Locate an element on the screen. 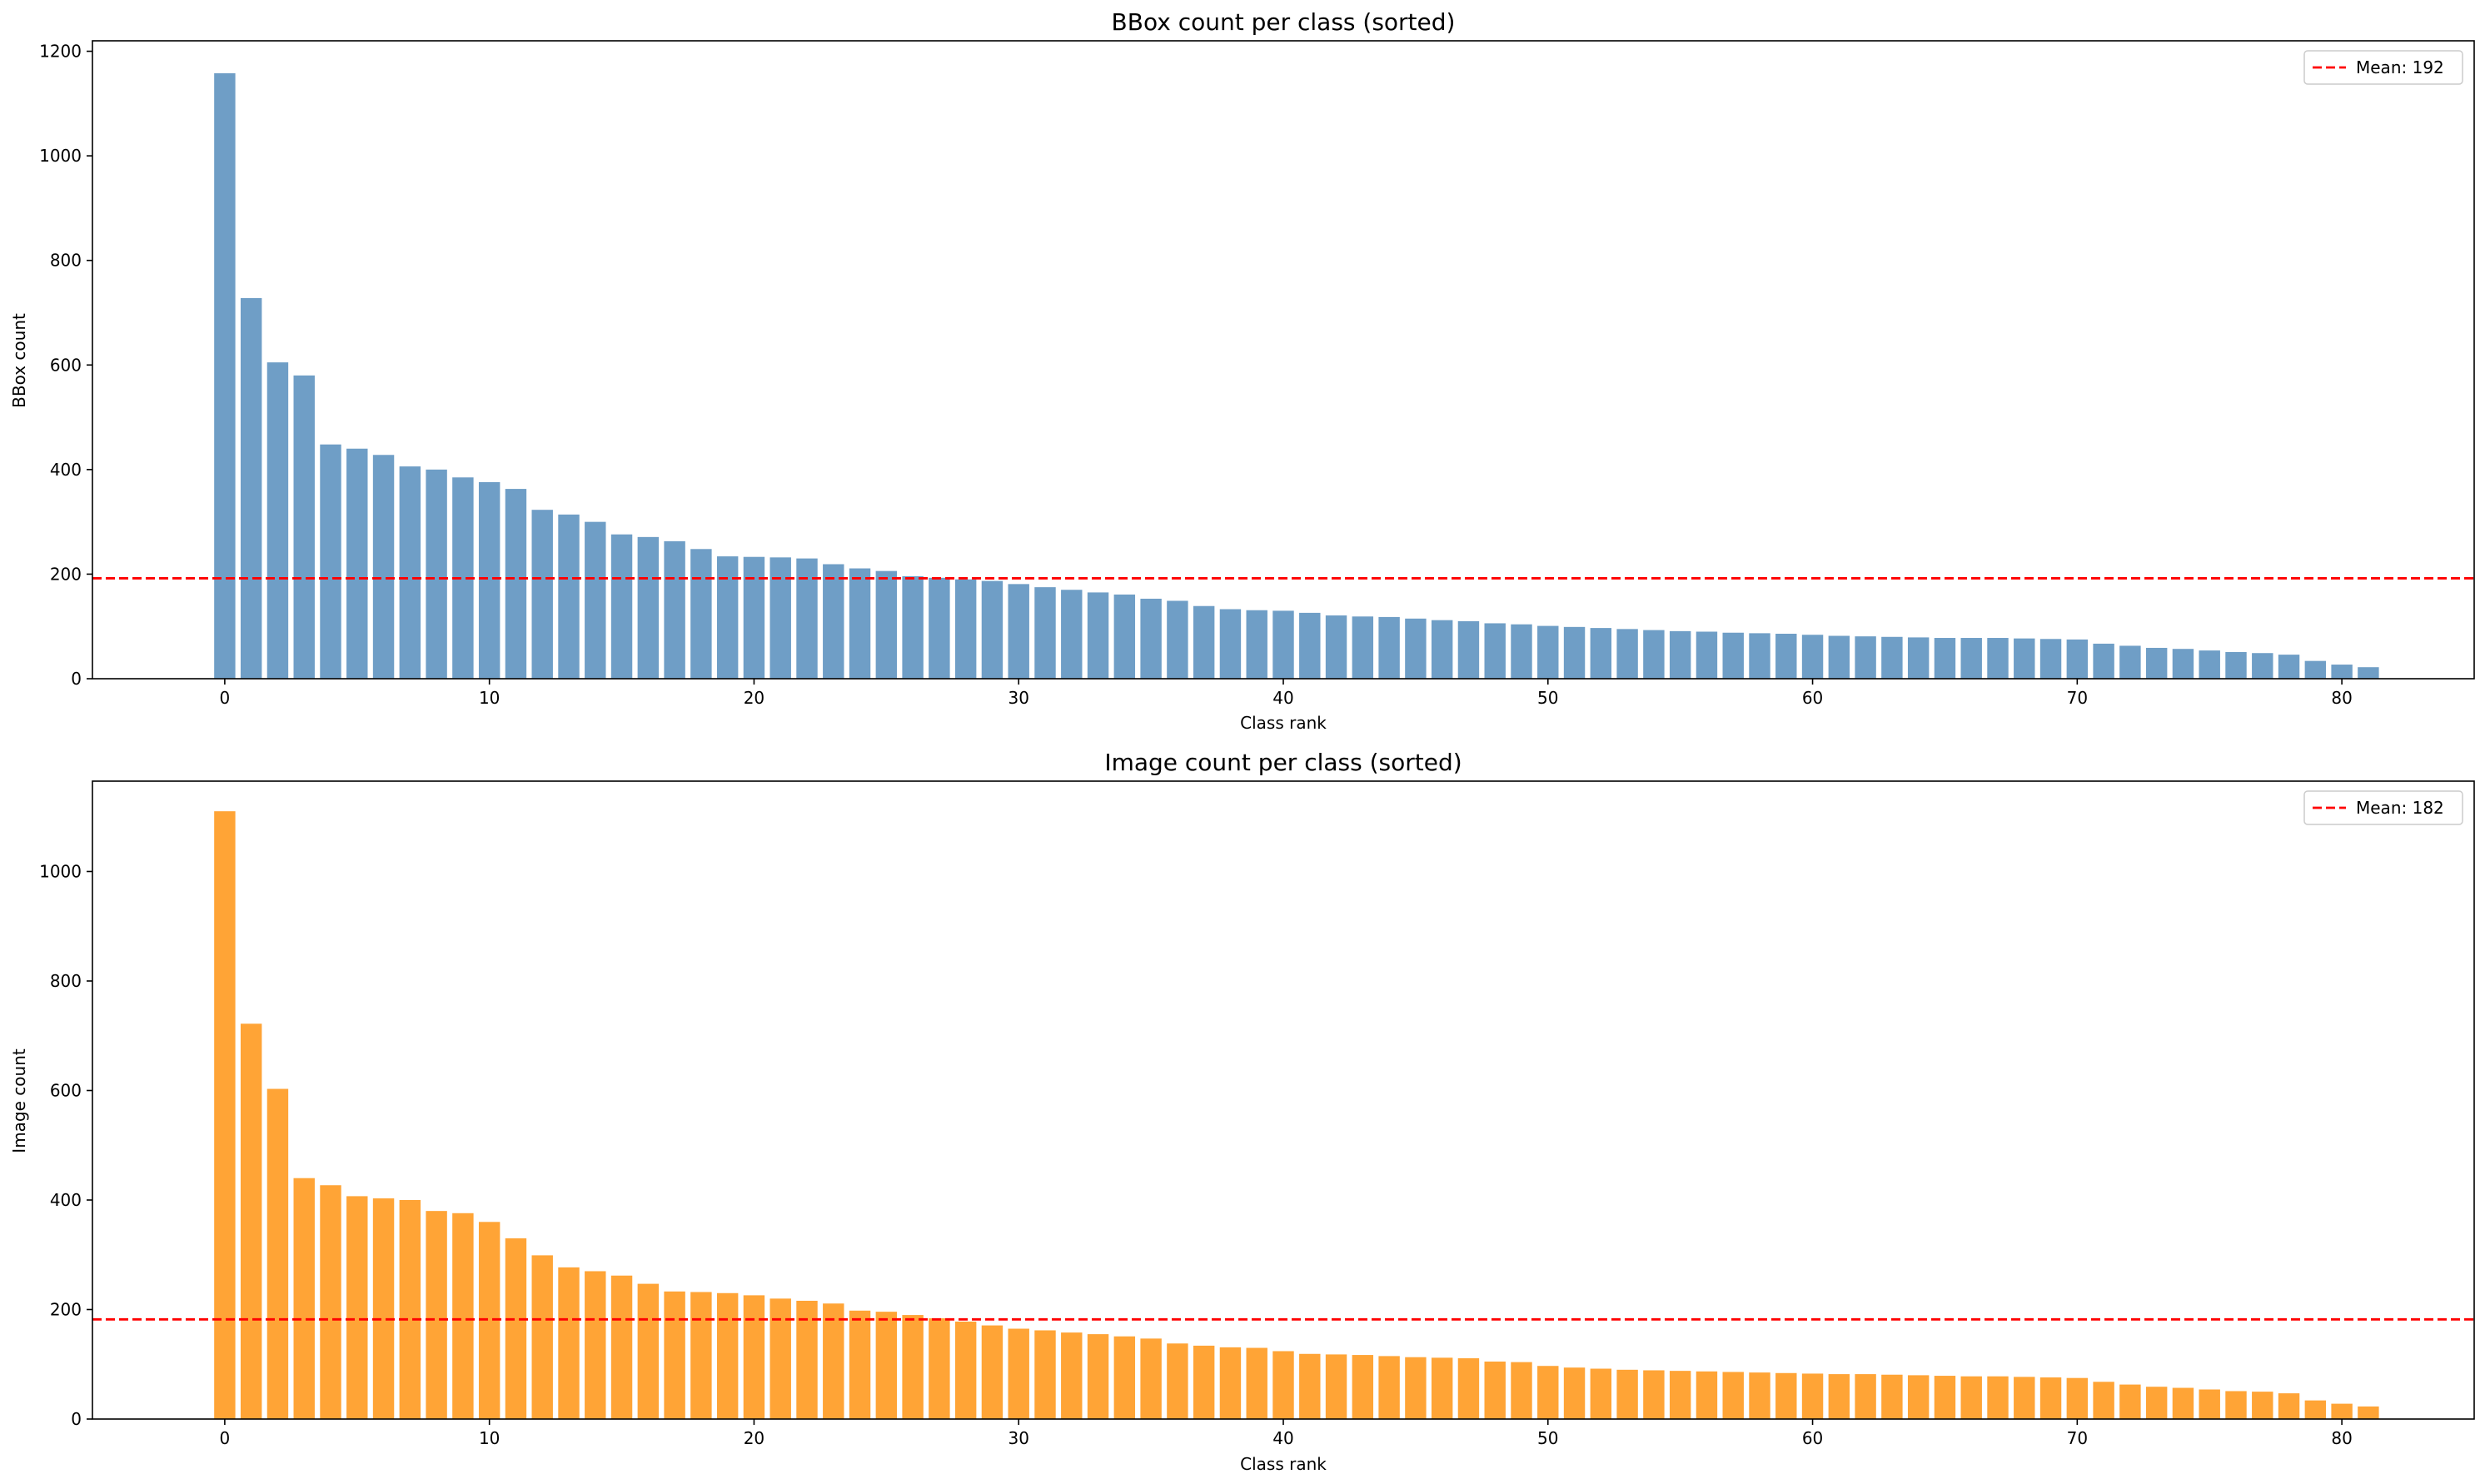 The image size is (2485, 1484). y-tick-label: 600 is located at coordinates (66, 1090).